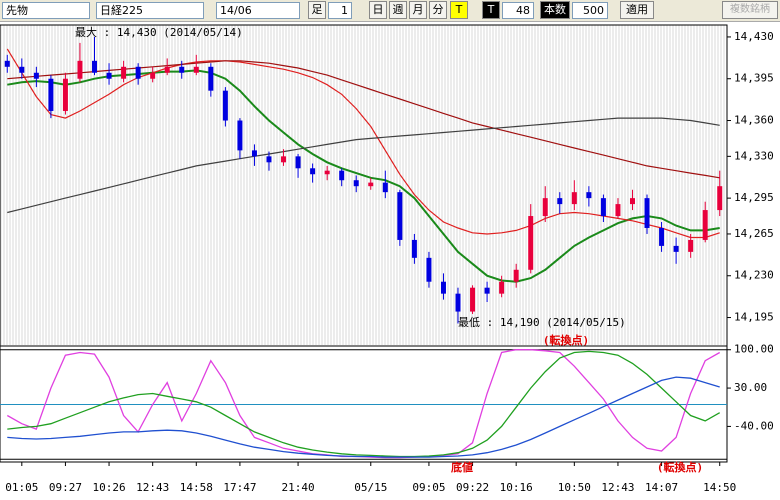 The width and height of the screenshot is (780, 500). Describe the element at coordinates (150, 10) in the screenshot. I see `symbol-select: 日経225` at that location.